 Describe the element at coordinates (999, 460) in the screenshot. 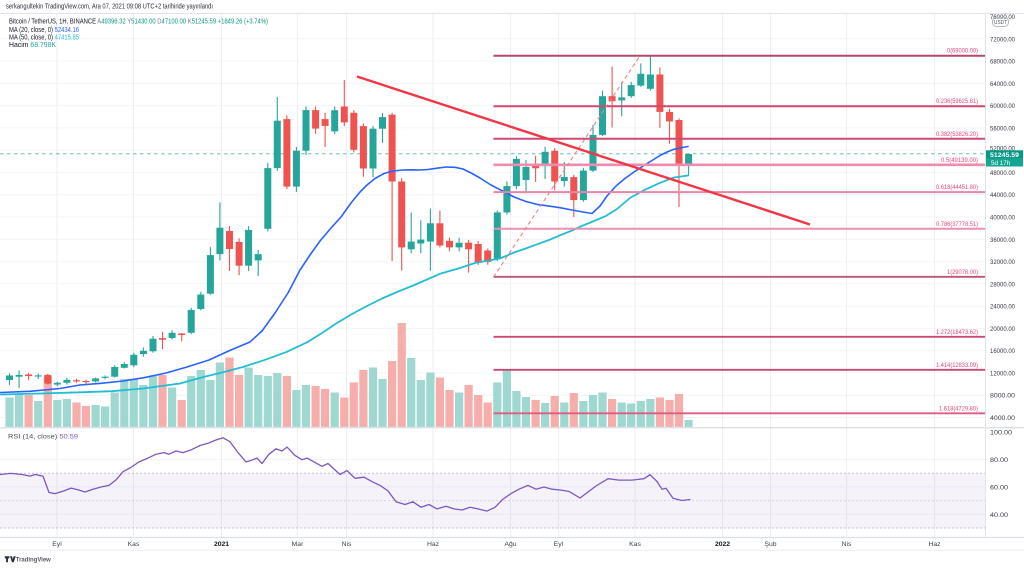

I see `svg-text: 80.00` at that location.